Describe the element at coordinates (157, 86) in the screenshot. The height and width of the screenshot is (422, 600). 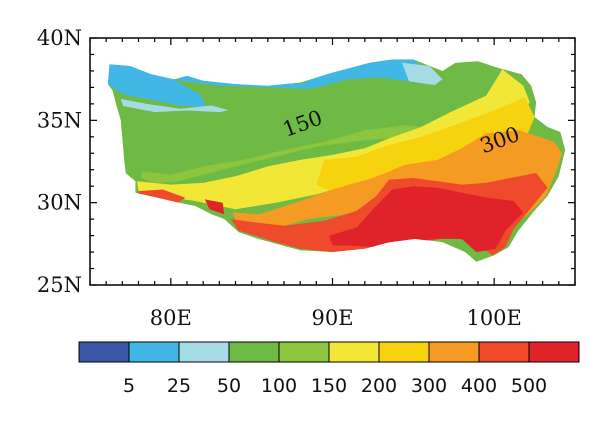
I see `region-west-north-blue` at that location.